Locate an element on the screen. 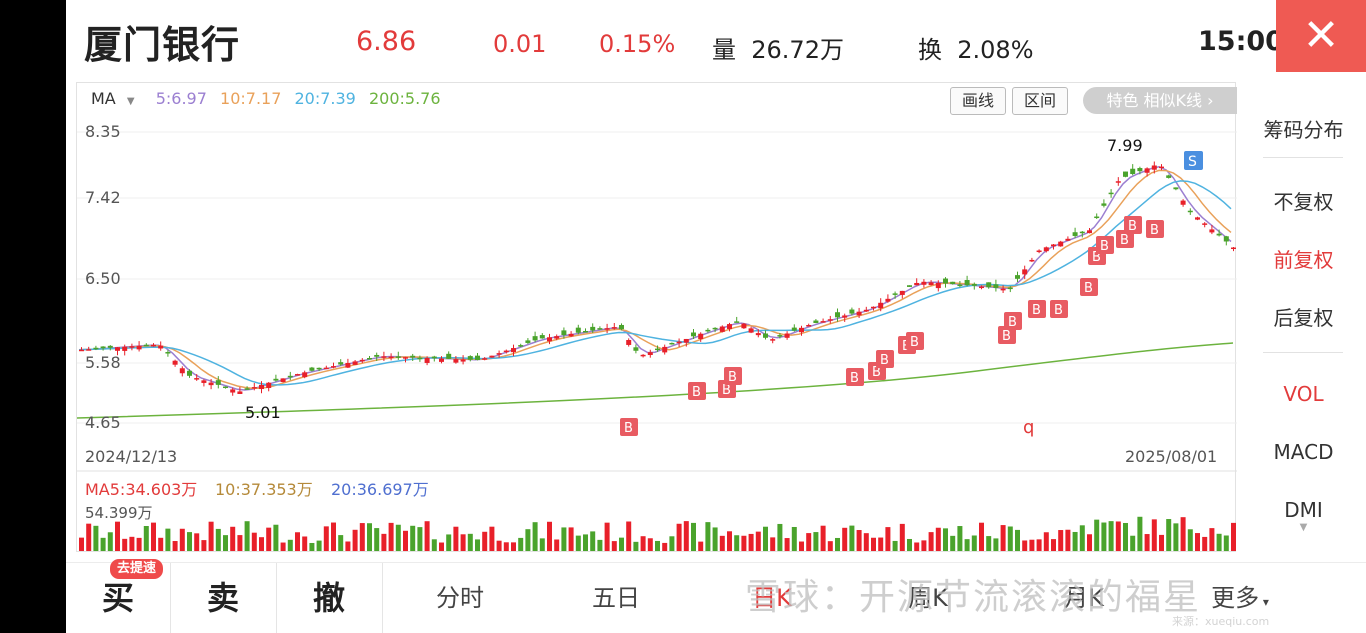 The height and width of the screenshot is (633, 1366). buy-label: 买 is located at coordinates (117, 598).